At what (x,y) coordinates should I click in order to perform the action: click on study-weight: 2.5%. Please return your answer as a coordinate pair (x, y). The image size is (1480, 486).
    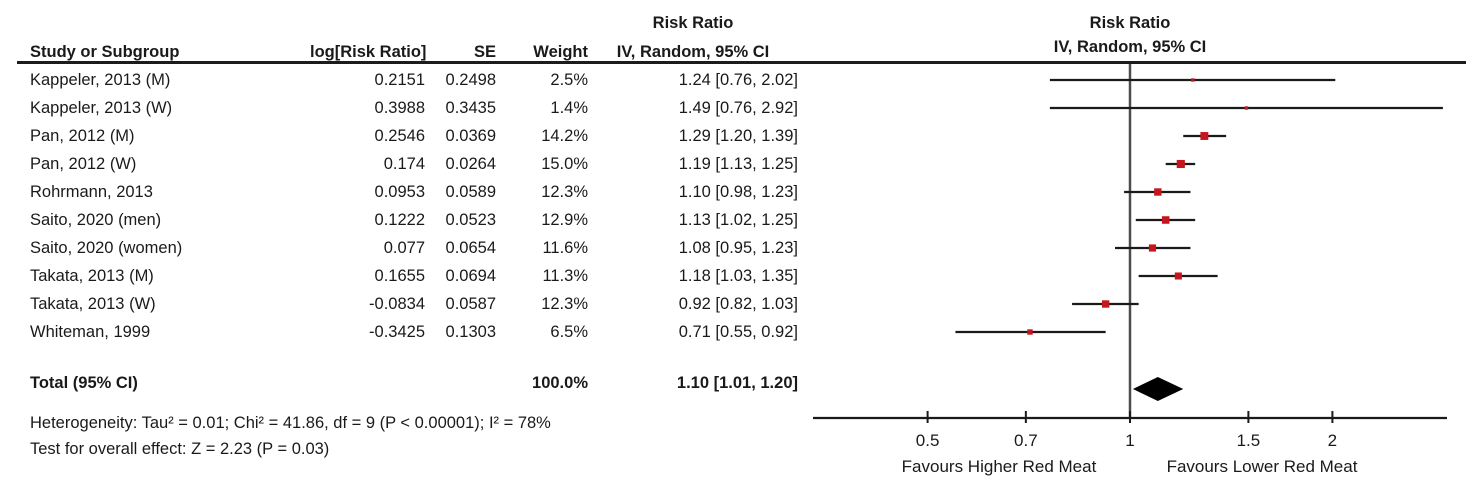
    Looking at the image, I should click on (569, 79).